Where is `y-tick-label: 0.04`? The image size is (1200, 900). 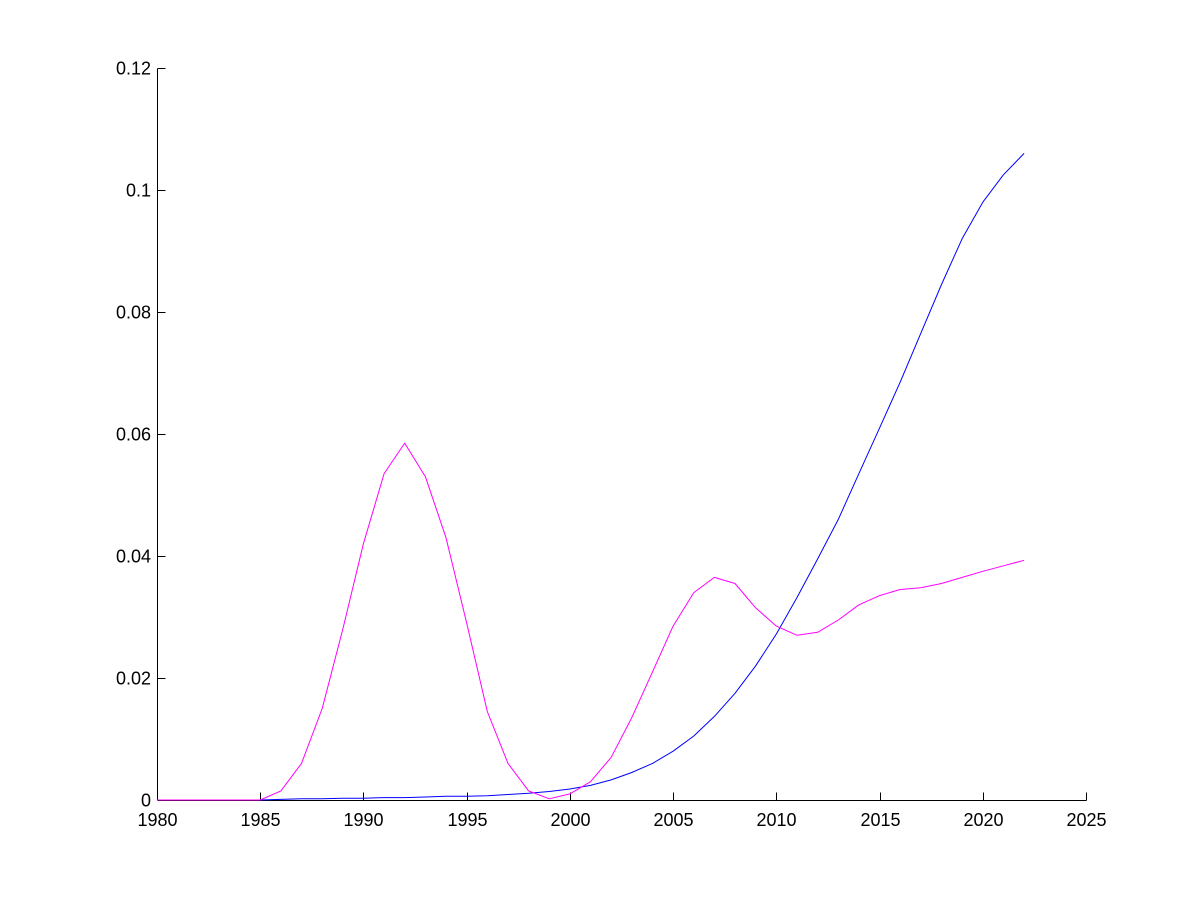 y-tick-label: 0.04 is located at coordinates (133, 557).